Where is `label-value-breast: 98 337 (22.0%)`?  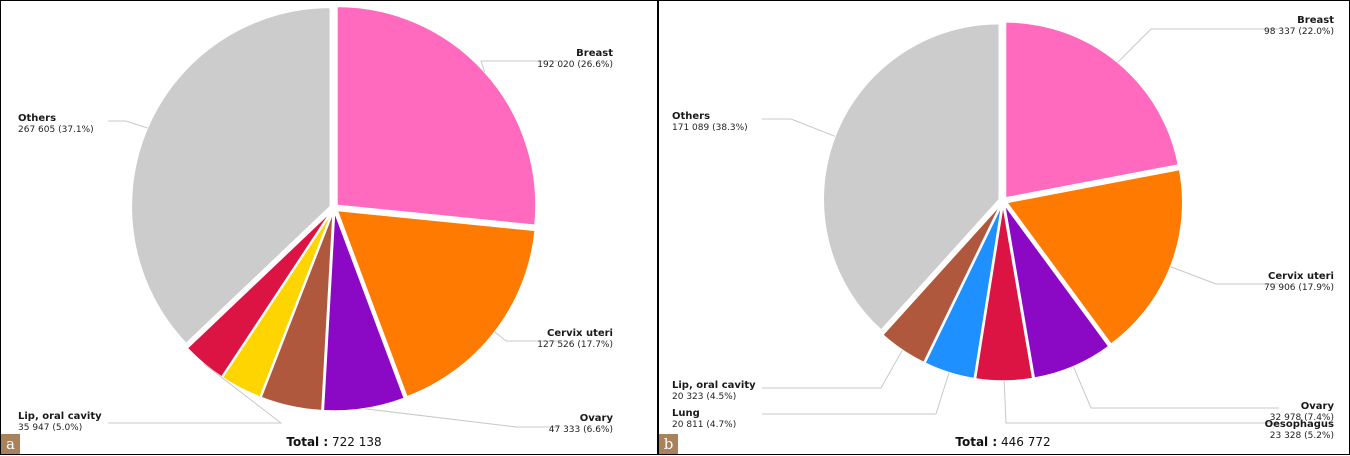
label-value-breast: 98 337 (22.0%) is located at coordinates (1299, 32).